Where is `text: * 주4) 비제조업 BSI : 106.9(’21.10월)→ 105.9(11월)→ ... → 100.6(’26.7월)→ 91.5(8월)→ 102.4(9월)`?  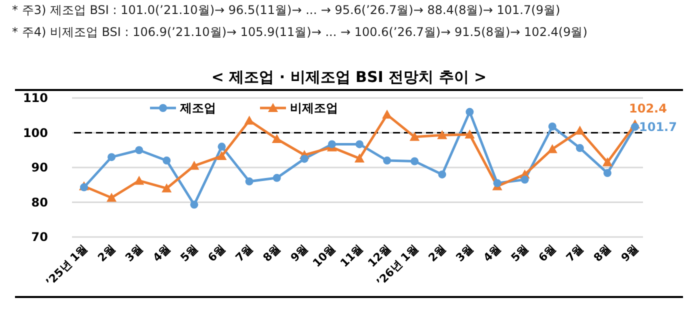 text: * 주4) 비제조업 BSI : 106.9(’21.10월)→ 105.9(11월)→ ... → 100.6(’26.7월)→ 91.5(8월)→ 102.4(9월) is located at coordinates (300, 32).